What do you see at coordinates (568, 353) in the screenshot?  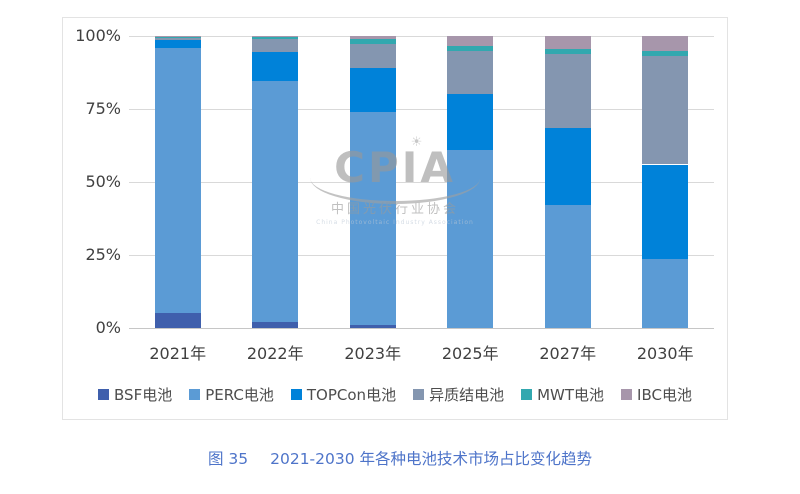 I see `x-axis-tick-label: 2027年` at bounding box center [568, 353].